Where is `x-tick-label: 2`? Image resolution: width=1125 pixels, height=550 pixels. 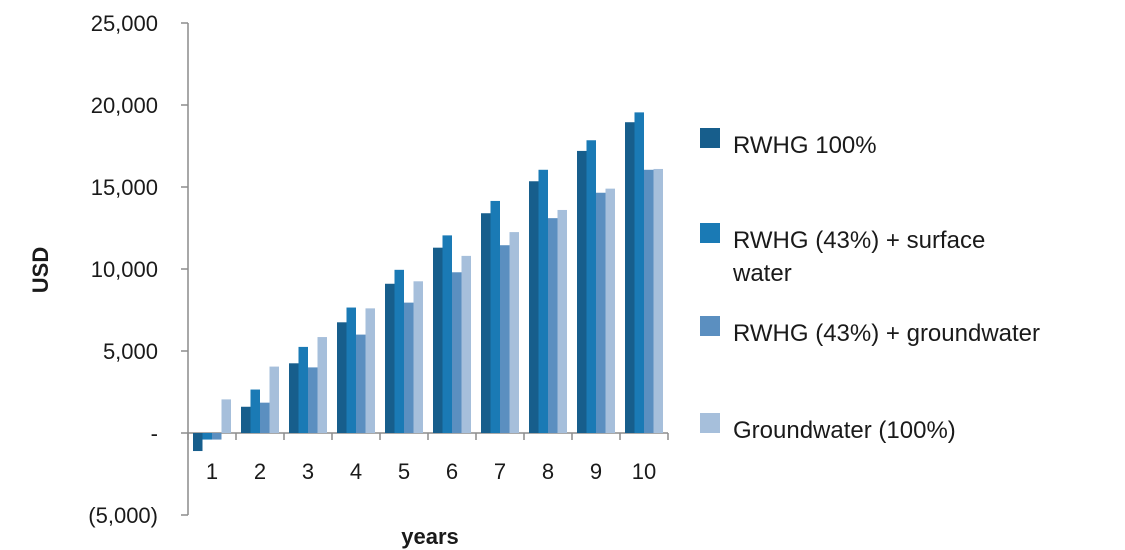
x-tick-label: 2 is located at coordinates (260, 471).